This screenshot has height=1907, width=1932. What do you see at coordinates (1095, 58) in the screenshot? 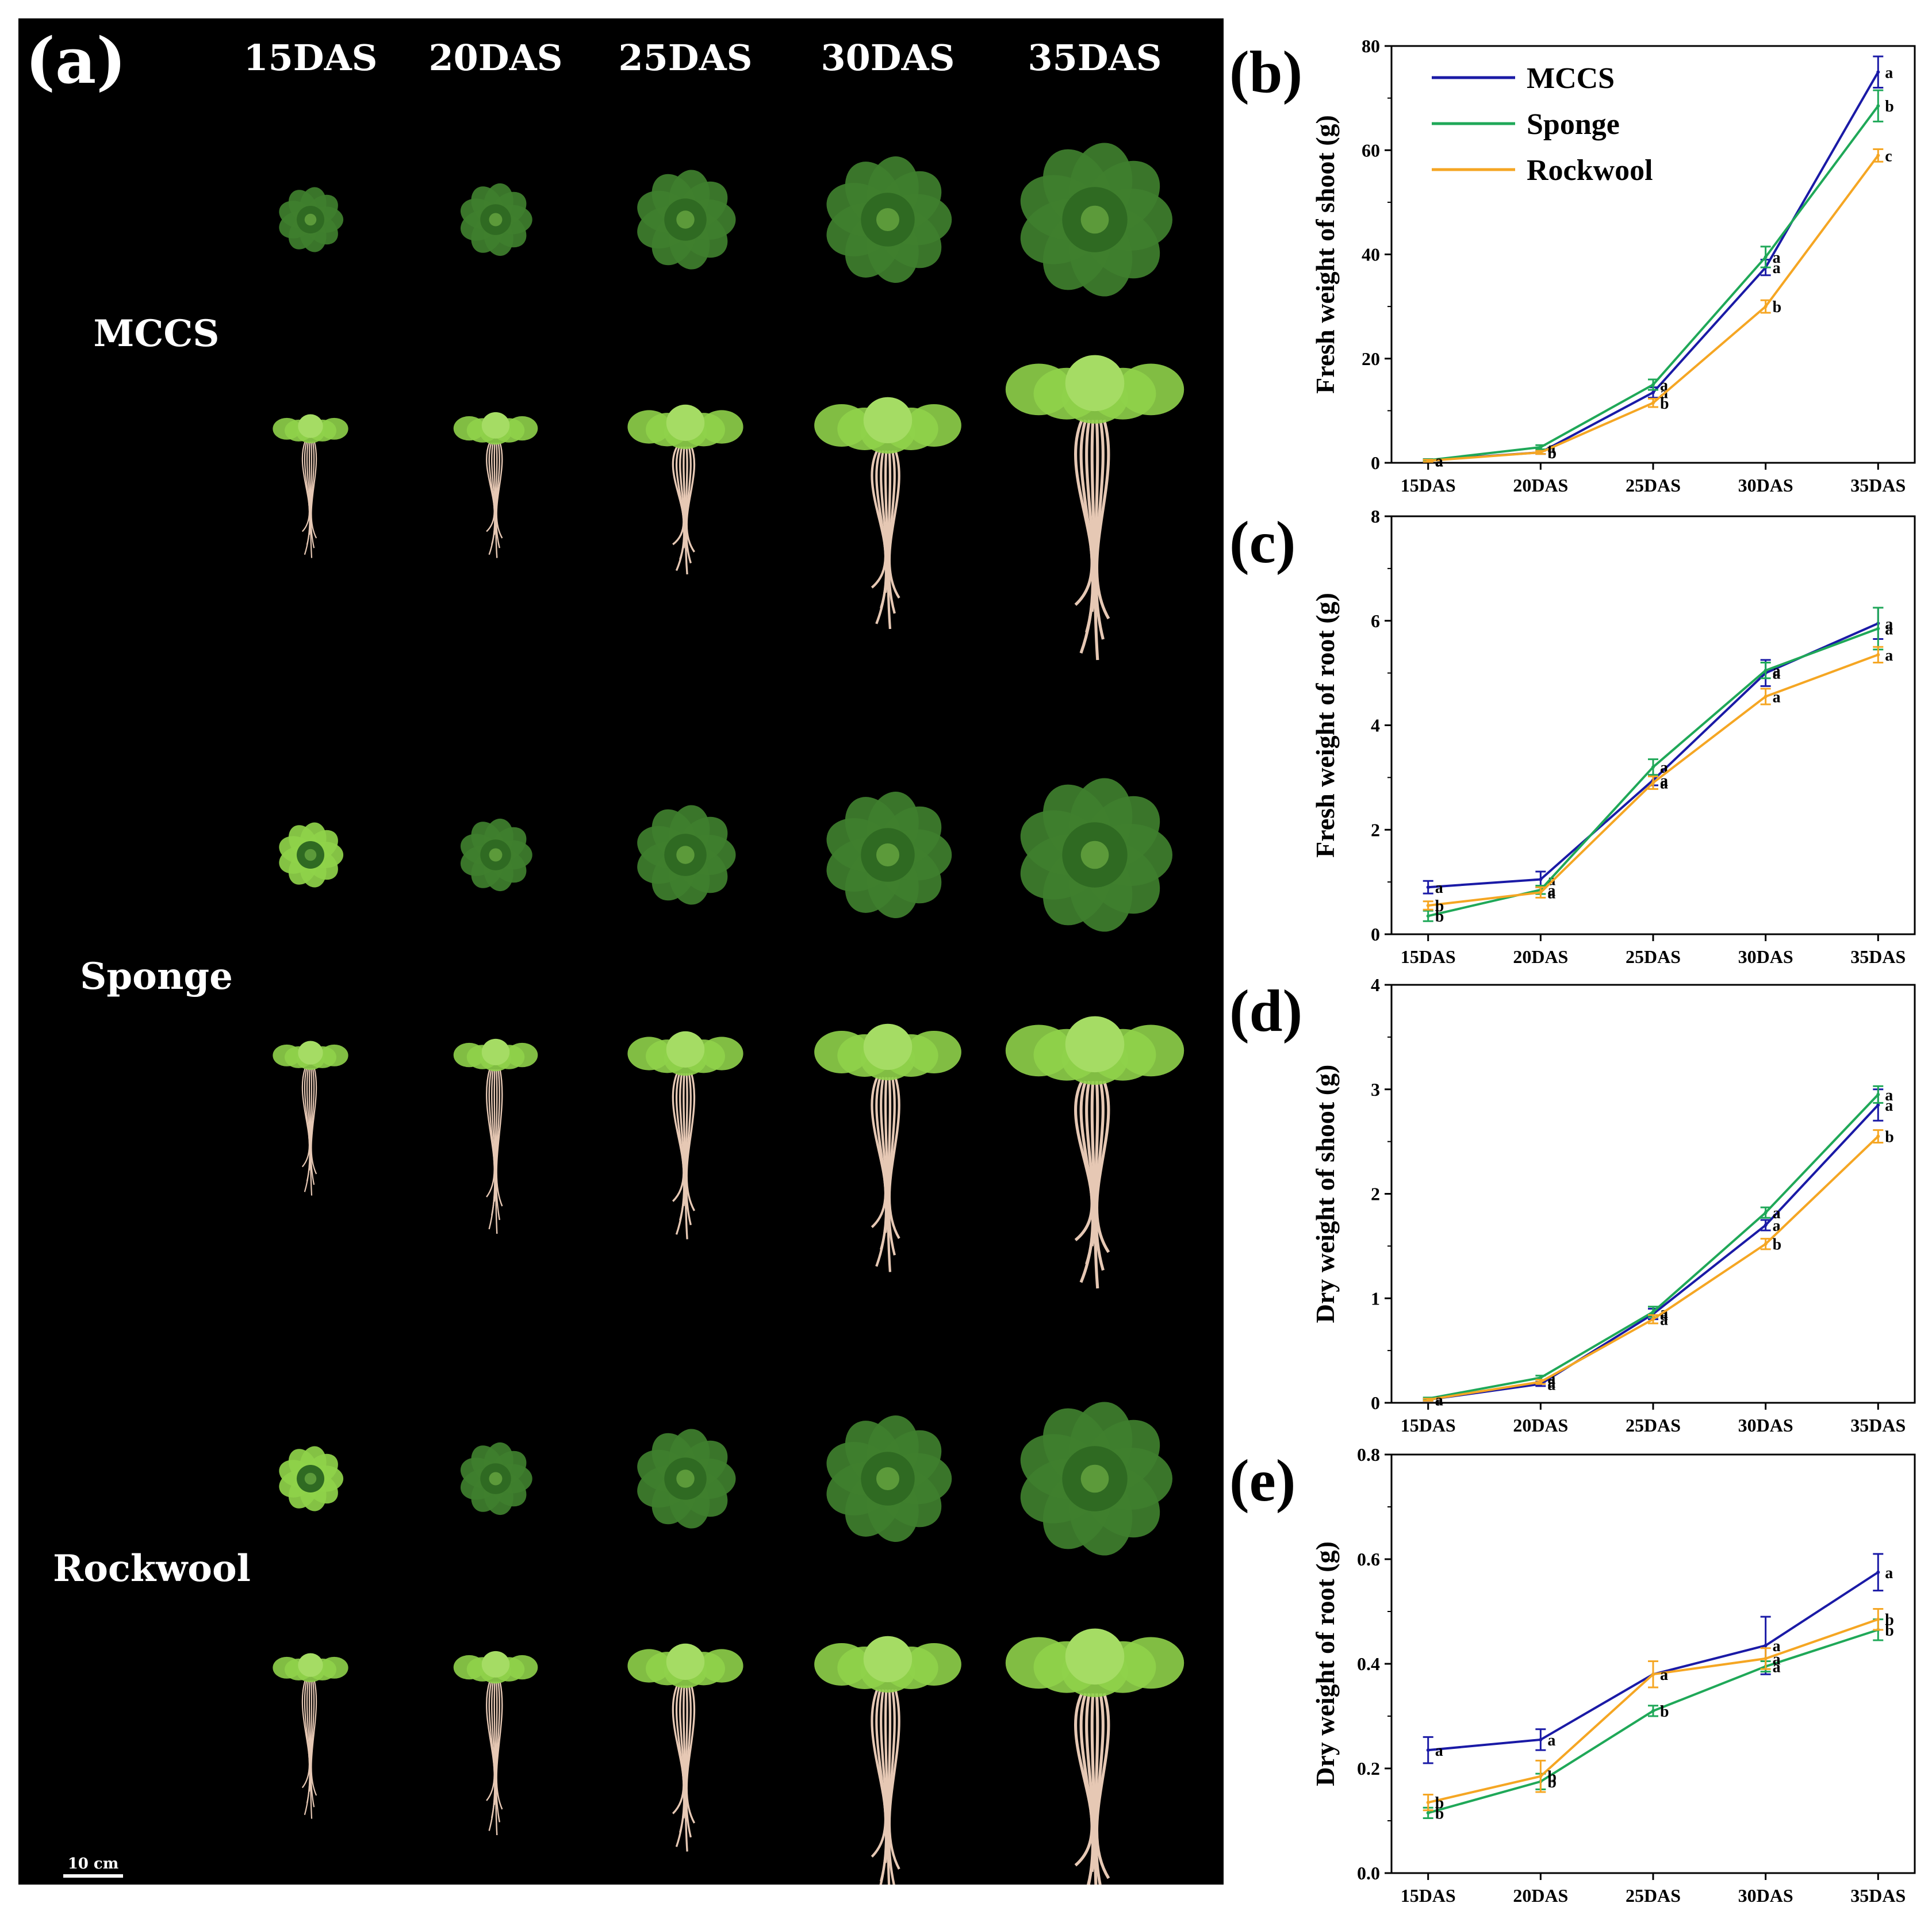
I see `column-label: 35DAS` at bounding box center [1095, 58].